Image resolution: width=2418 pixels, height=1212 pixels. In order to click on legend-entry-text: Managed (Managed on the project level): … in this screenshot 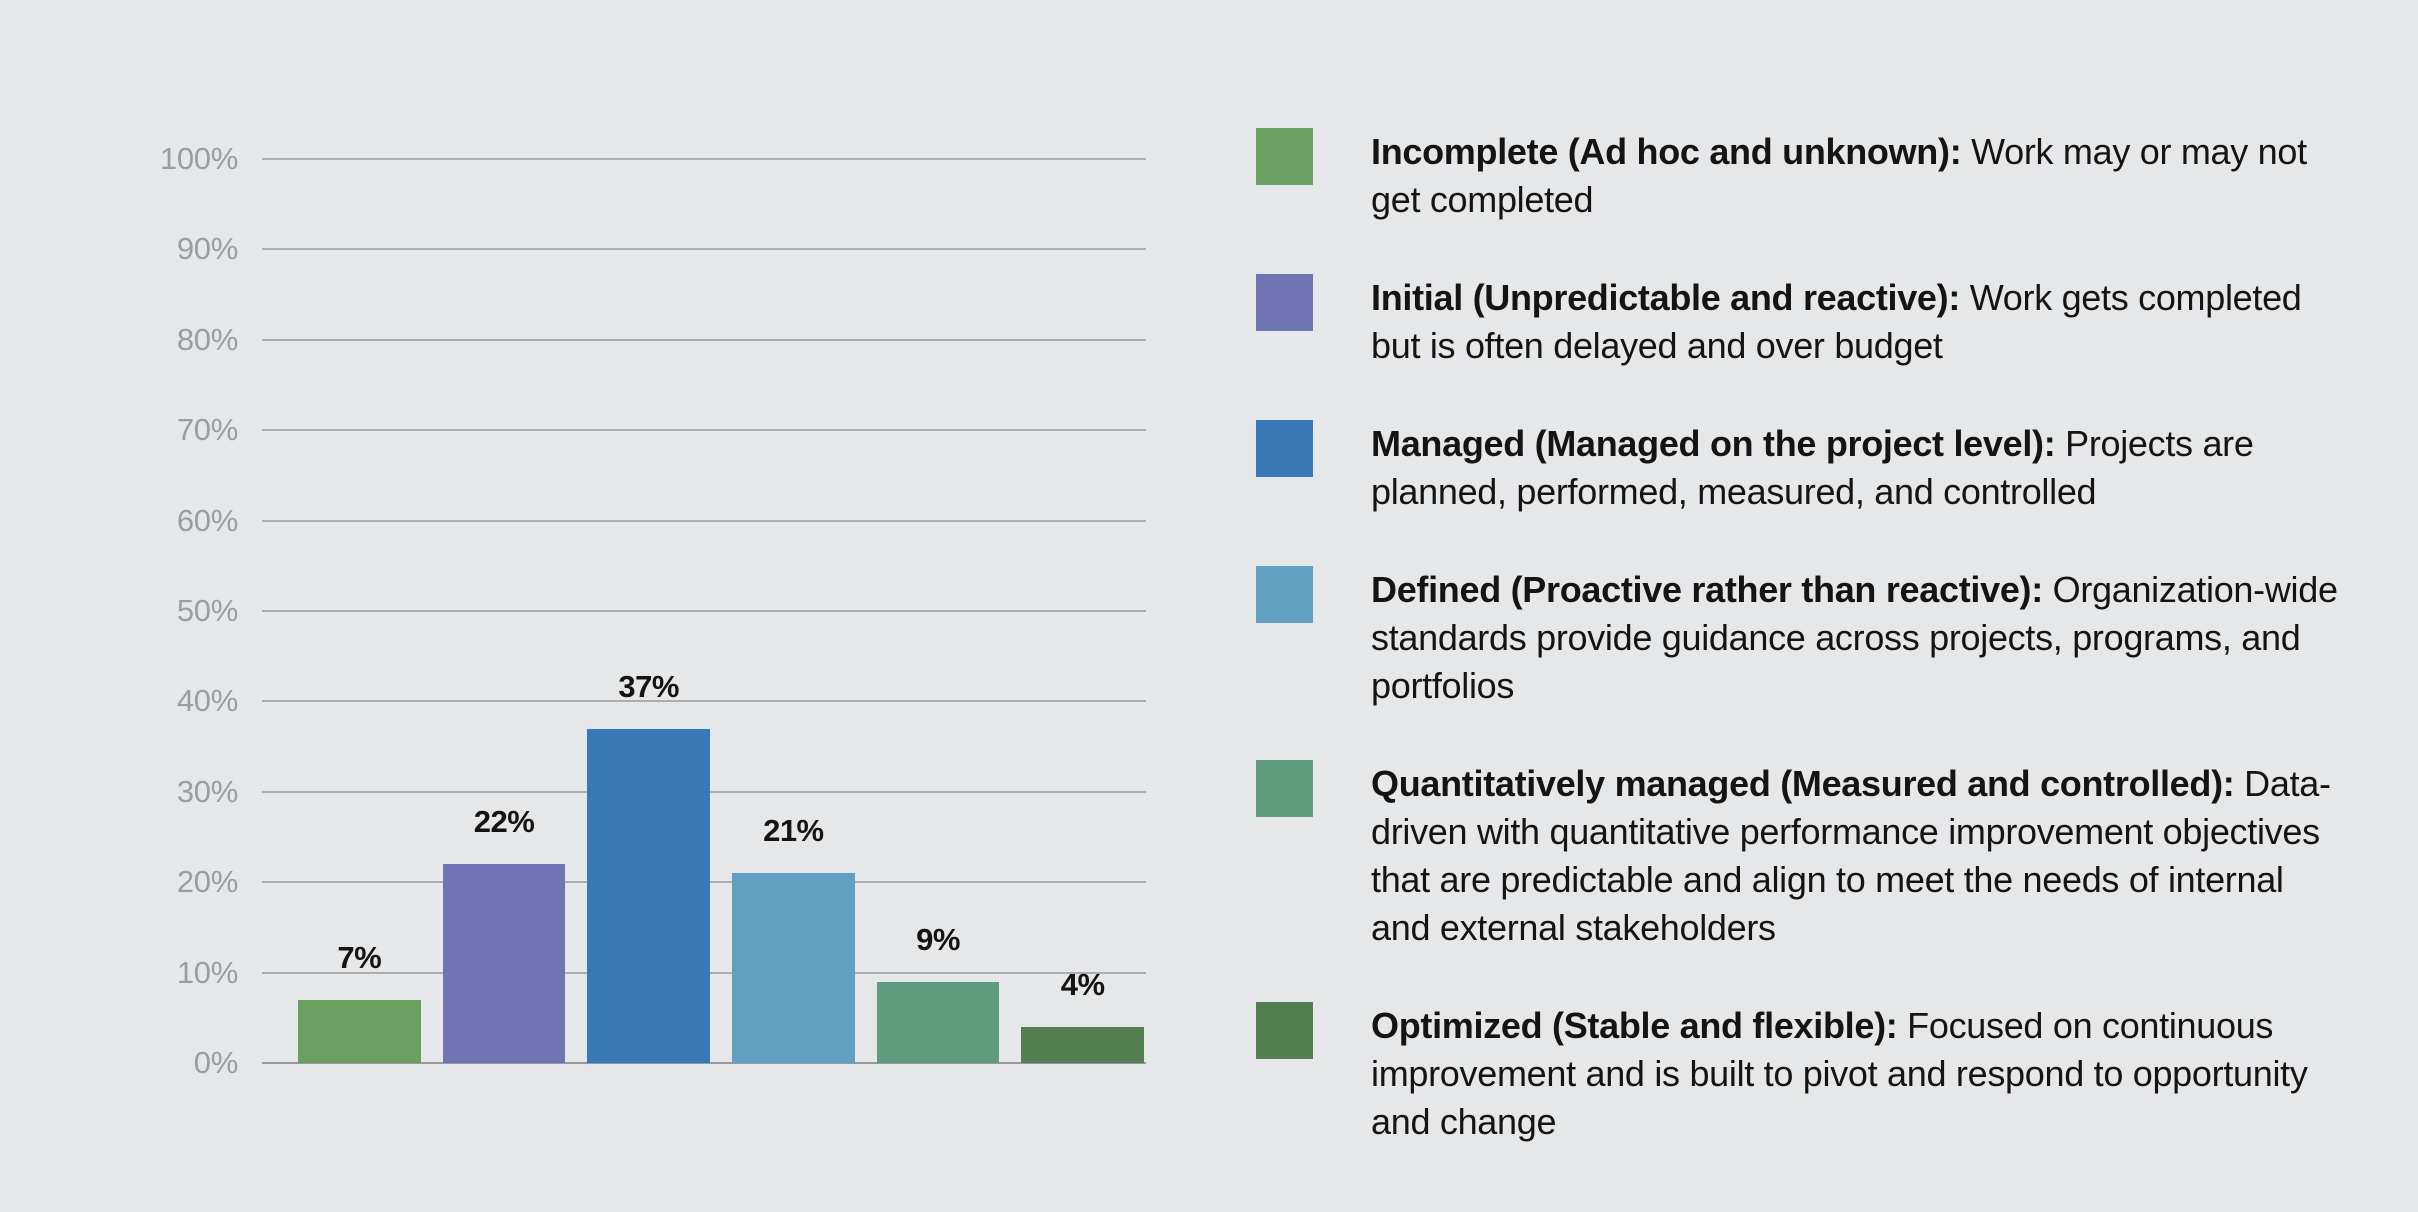, I will do `click(1861, 468)`.